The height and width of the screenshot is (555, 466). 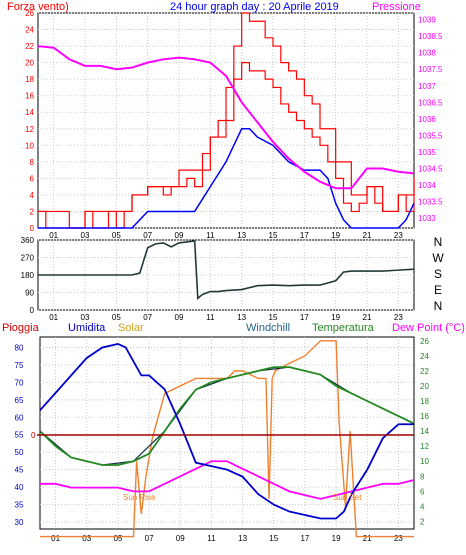 I want to click on wind-tick-label: 16, so click(x=29, y=96).